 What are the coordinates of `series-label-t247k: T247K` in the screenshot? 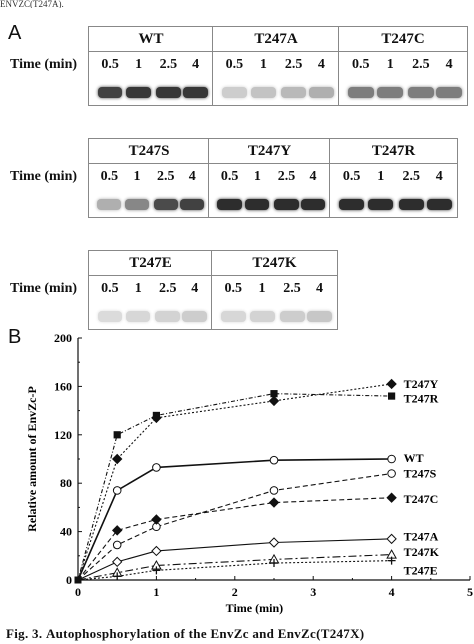 It's located at (422, 552).